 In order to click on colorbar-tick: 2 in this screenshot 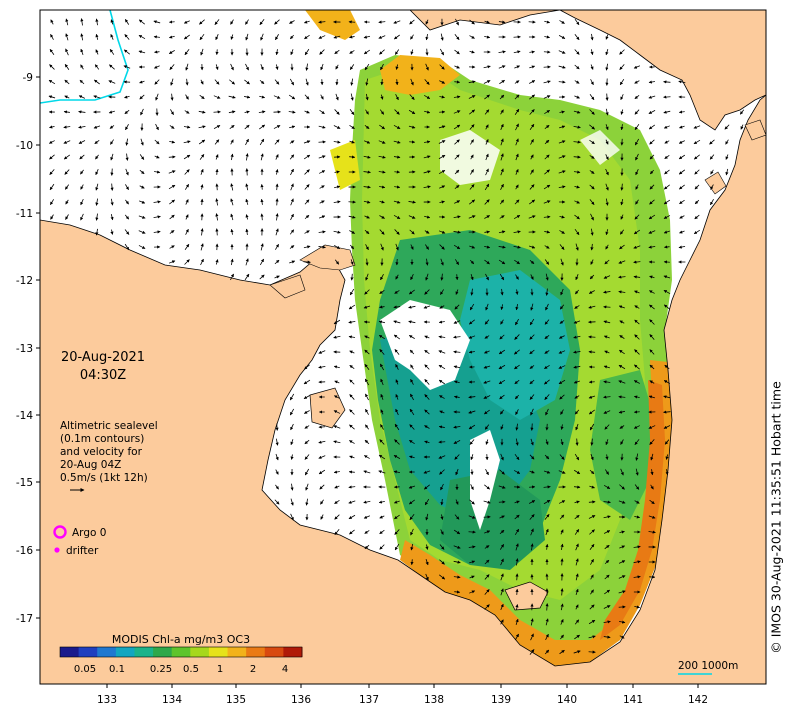, I will do `click(253, 669)`.